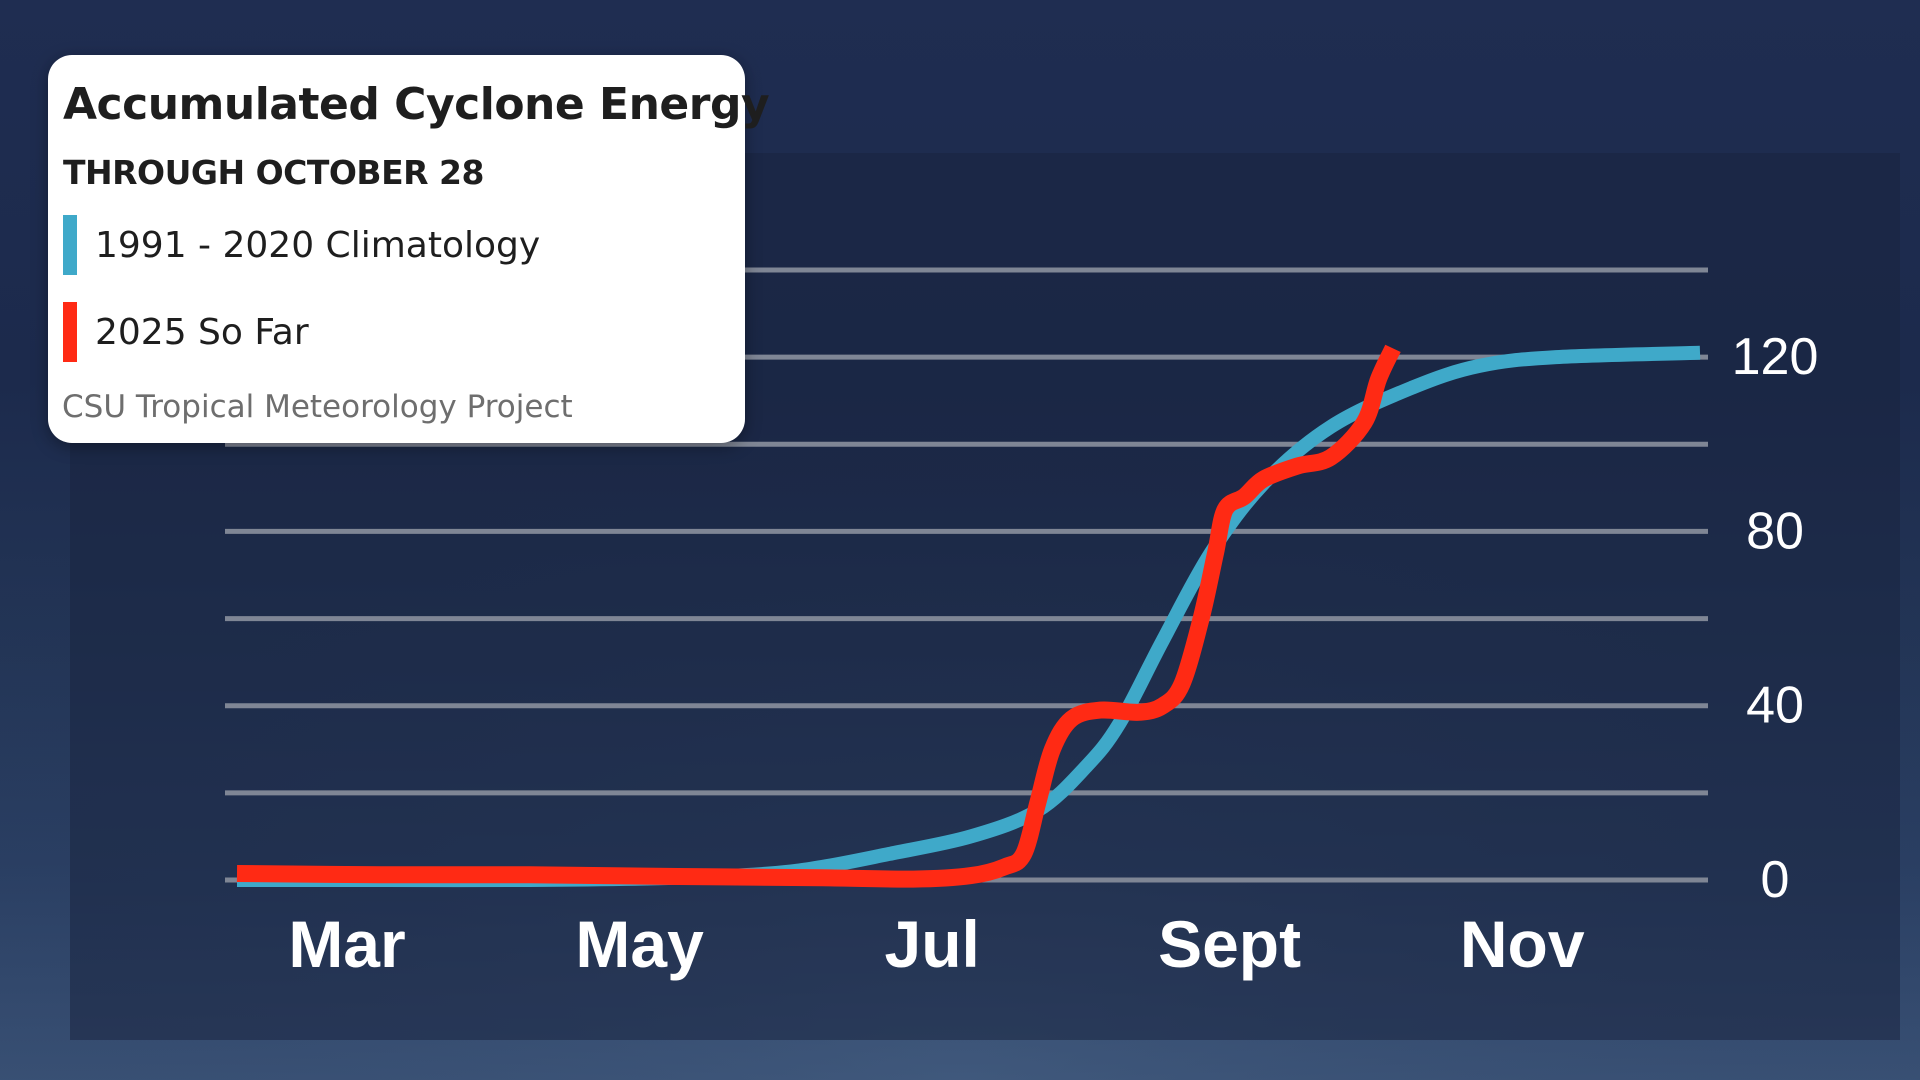 The width and height of the screenshot is (1920, 1080). I want to click on source-credit: CSU Tropical Meteorology Project, so click(317, 407).